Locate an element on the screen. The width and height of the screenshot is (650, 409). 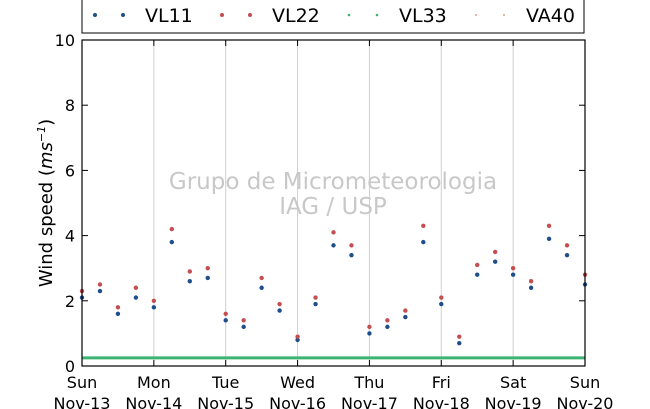
x-tick-label-day: Tue is located at coordinates (225, 382).